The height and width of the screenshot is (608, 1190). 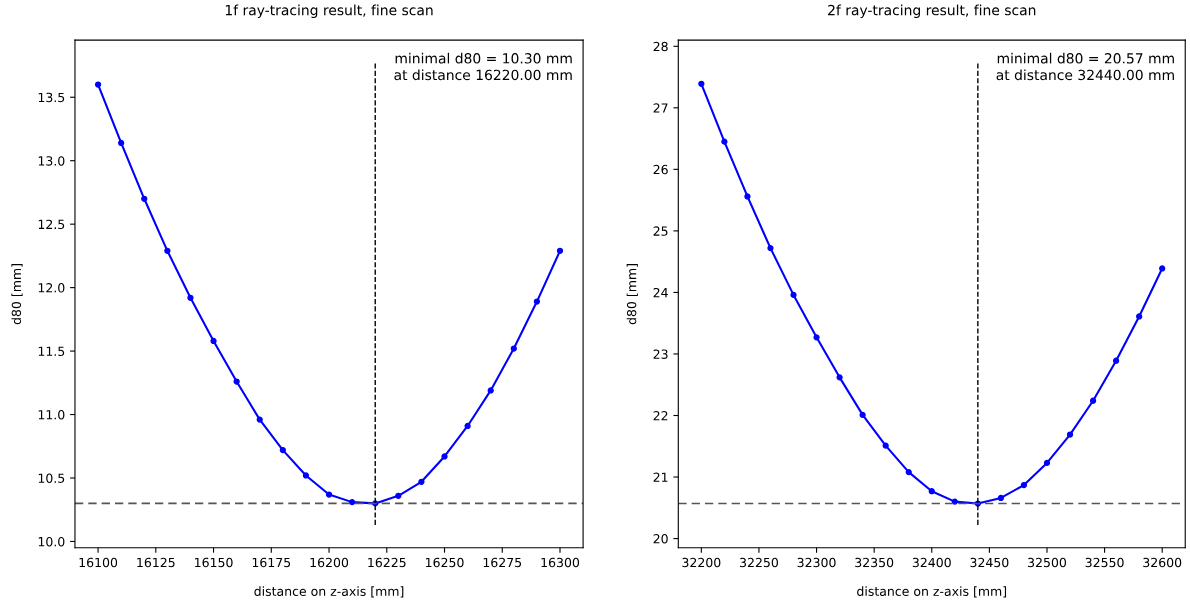 I want to click on x-tick-label: 32250, so click(x=759, y=562).